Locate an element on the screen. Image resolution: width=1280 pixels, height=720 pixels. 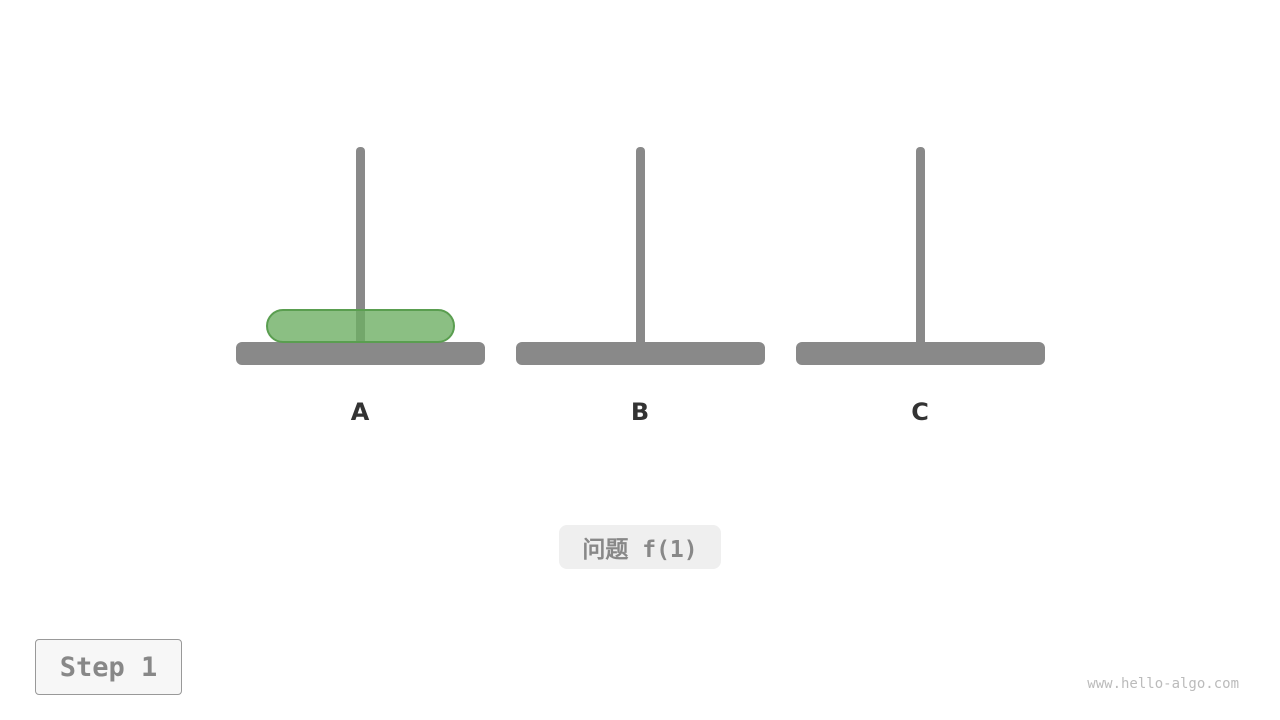
watermark: www.hello-algo.com is located at coordinates (1163, 684).